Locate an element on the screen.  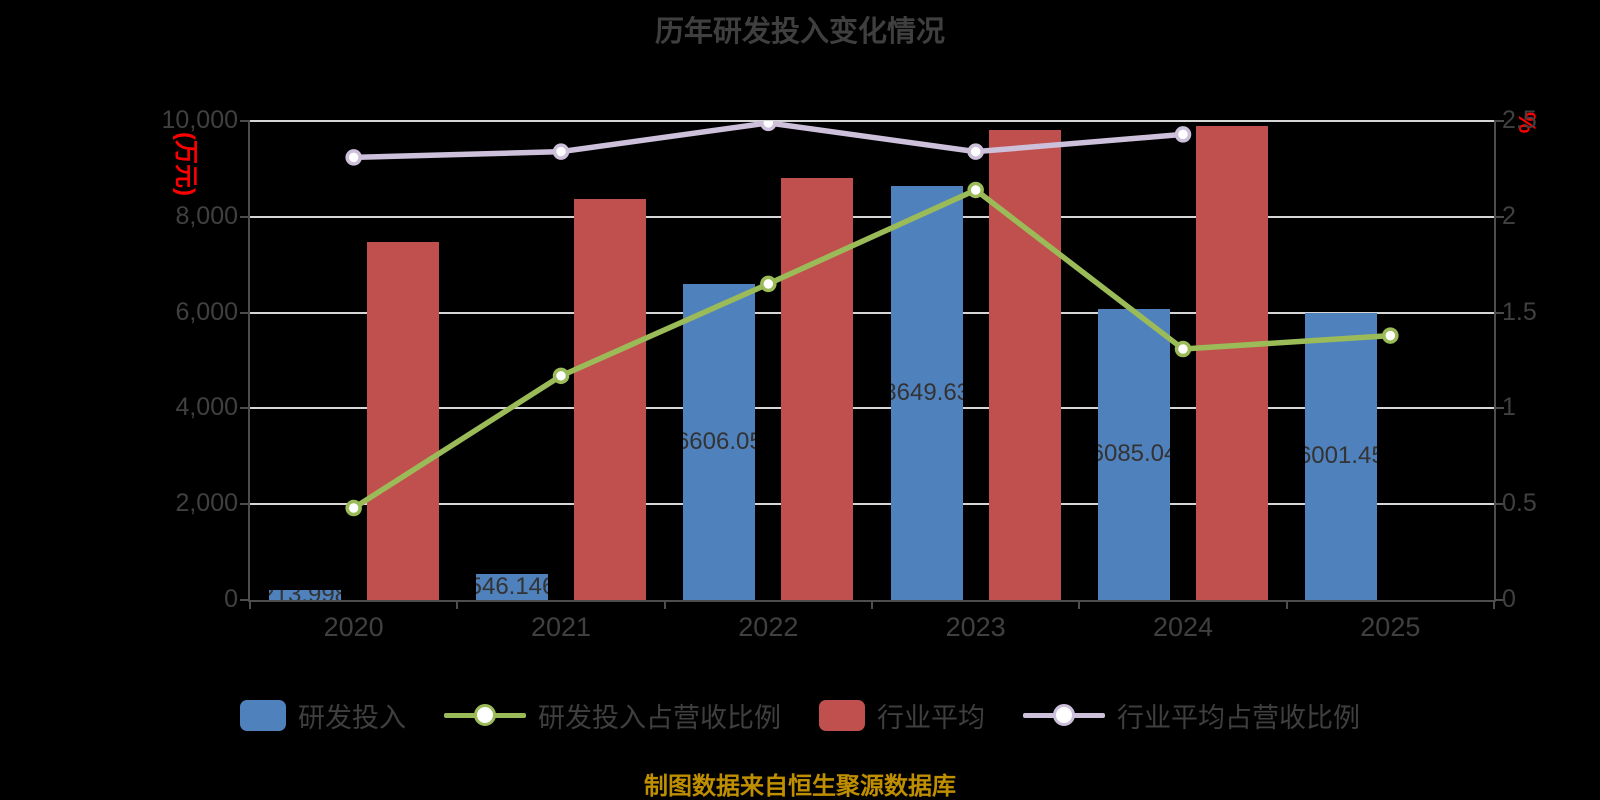
rd-ratio-line-marker-icon is located at coordinates (485, 715).